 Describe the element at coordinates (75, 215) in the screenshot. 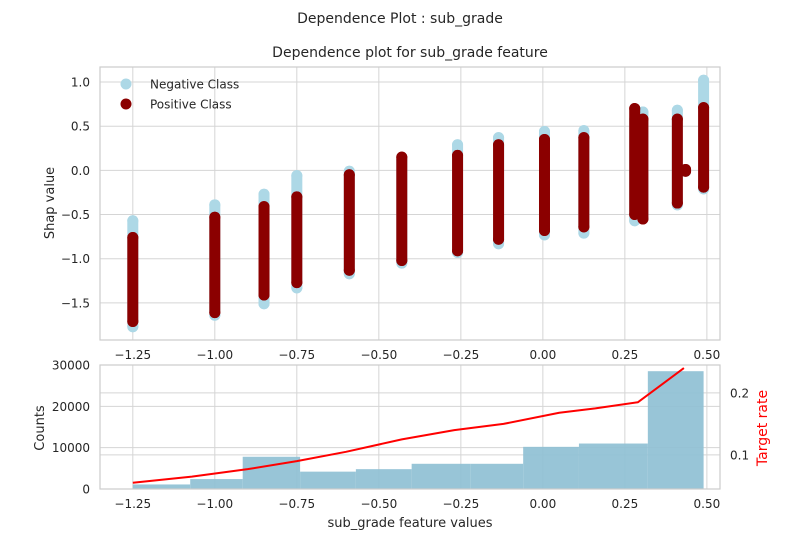

I see `top-y-tick-label: −0.5` at that location.